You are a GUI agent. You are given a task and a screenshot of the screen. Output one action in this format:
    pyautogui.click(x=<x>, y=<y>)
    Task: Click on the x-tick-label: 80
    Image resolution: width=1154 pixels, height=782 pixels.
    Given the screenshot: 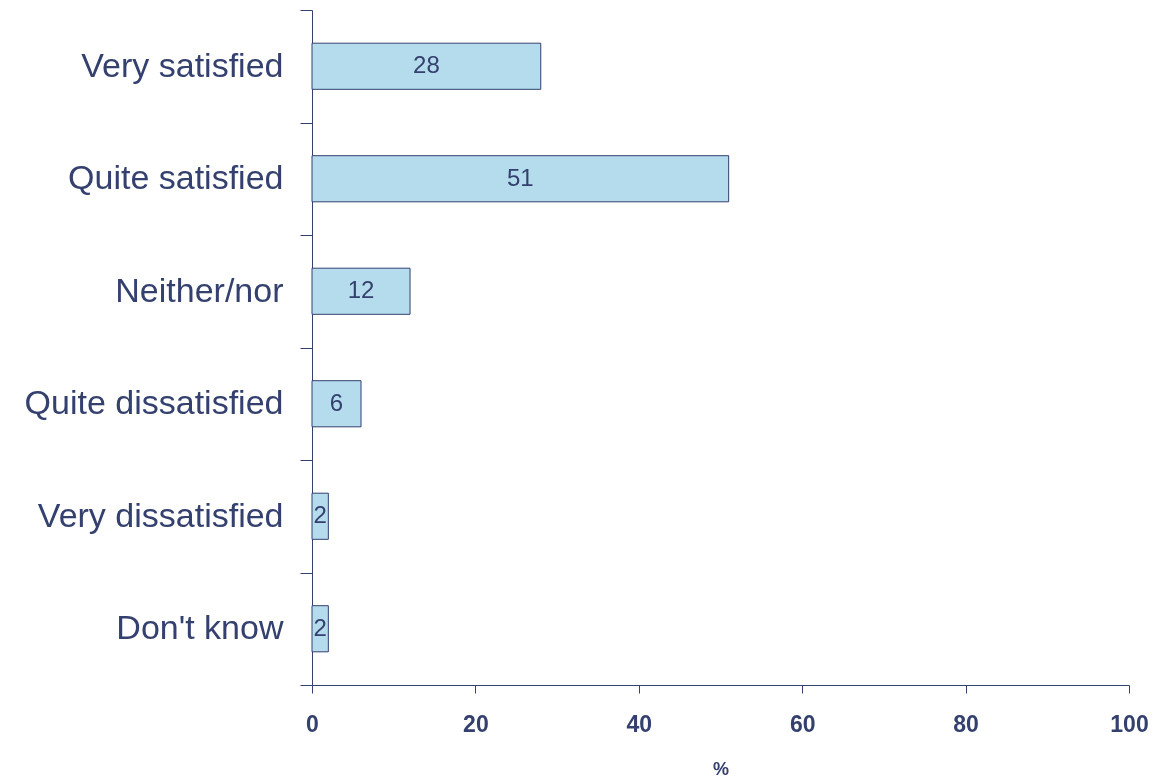 What is the action you would take?
    pyautogui.click(x=966, y=723)
    